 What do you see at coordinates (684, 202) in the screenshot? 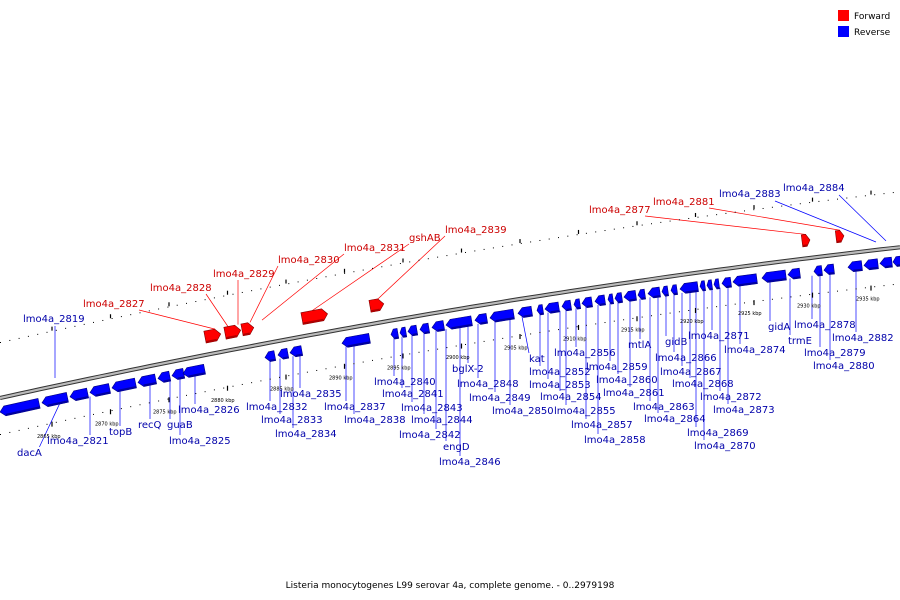
I see `forward-gene-label: lmo4a_2881` at bounding box center [684, 202].